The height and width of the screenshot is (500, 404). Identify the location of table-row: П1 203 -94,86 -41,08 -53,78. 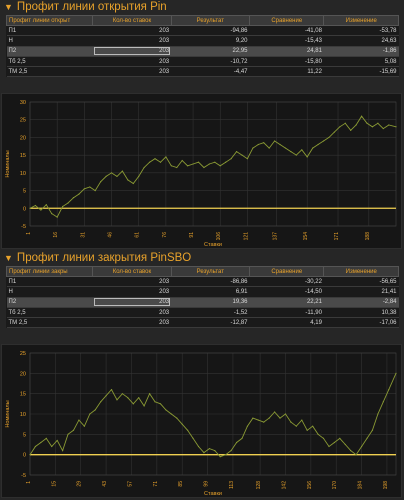
(202, 31).